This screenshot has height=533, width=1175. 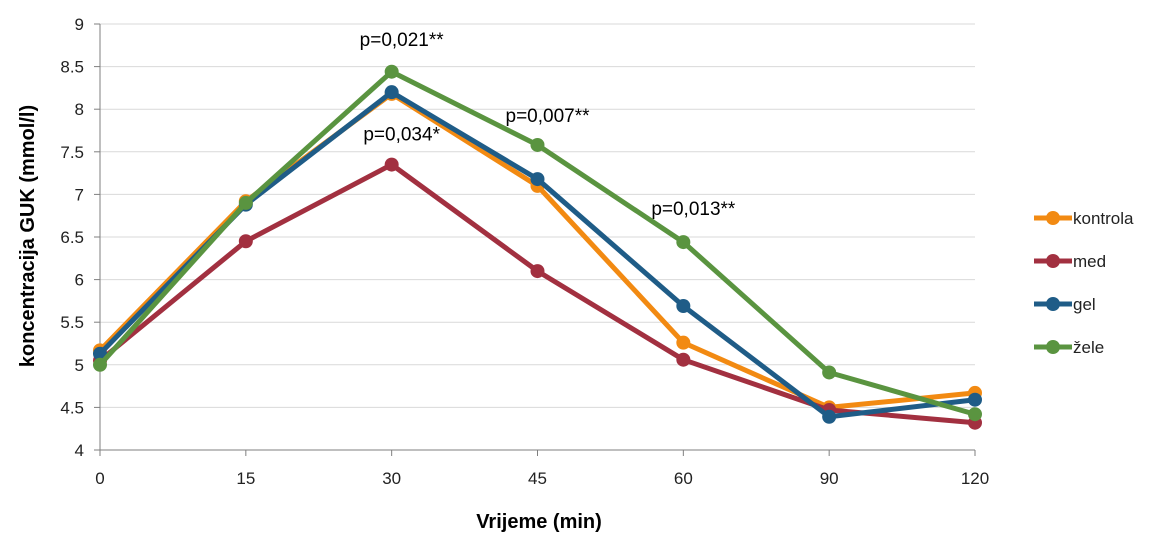 I want to click on y-tick-label: 6, so click(x=79, y=280).